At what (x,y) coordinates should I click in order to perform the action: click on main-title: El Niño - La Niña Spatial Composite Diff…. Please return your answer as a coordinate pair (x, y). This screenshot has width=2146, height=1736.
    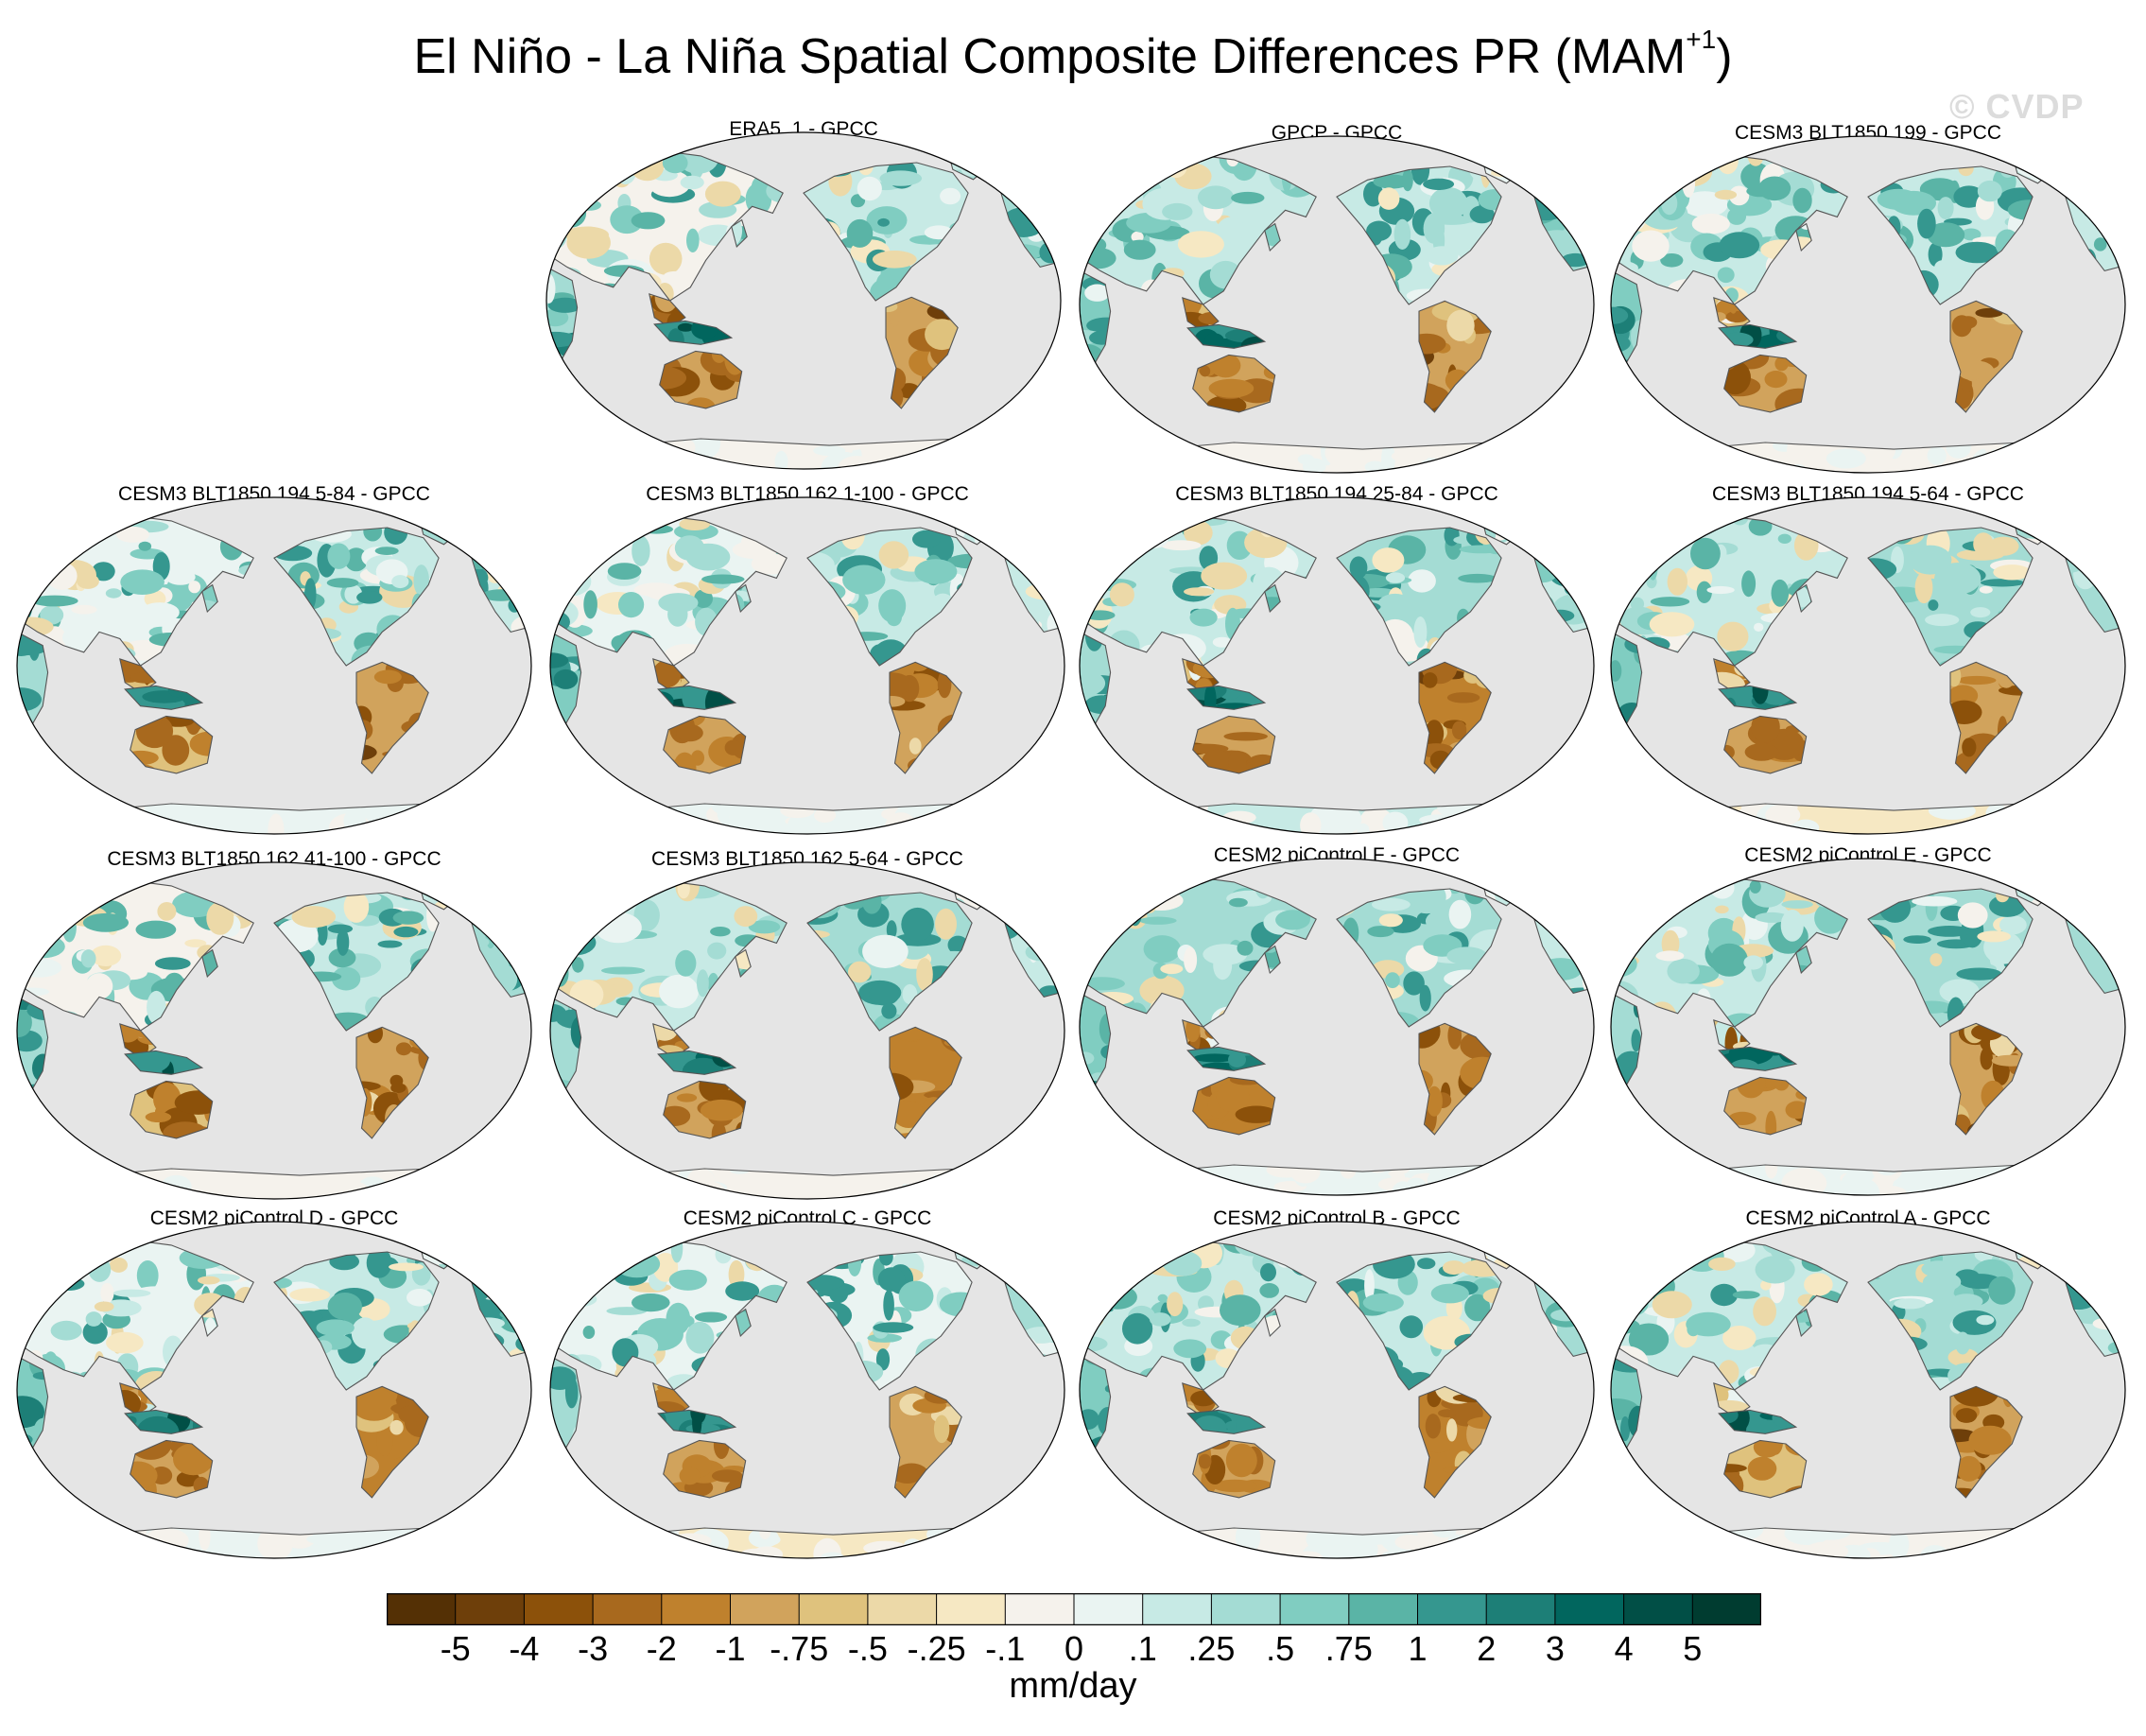
    Looking at the image, I should click on (1073, 56).